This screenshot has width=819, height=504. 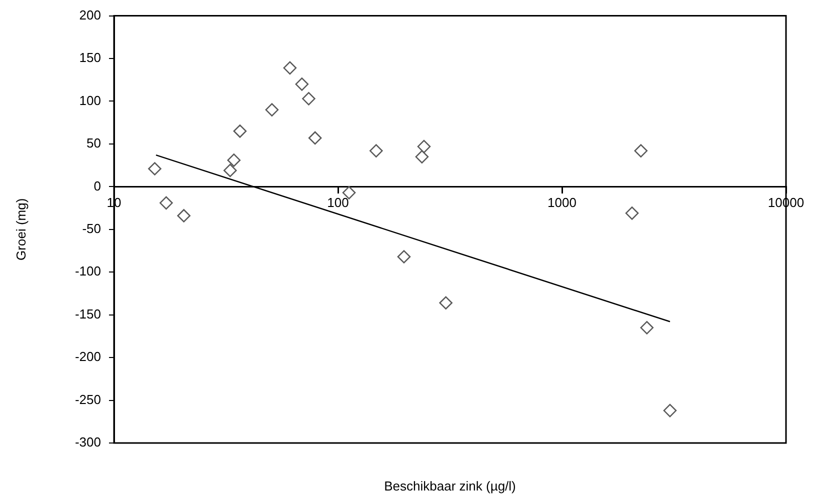 I want to click on y-axis-title: Groei (mg), so click(x=21, y=229).